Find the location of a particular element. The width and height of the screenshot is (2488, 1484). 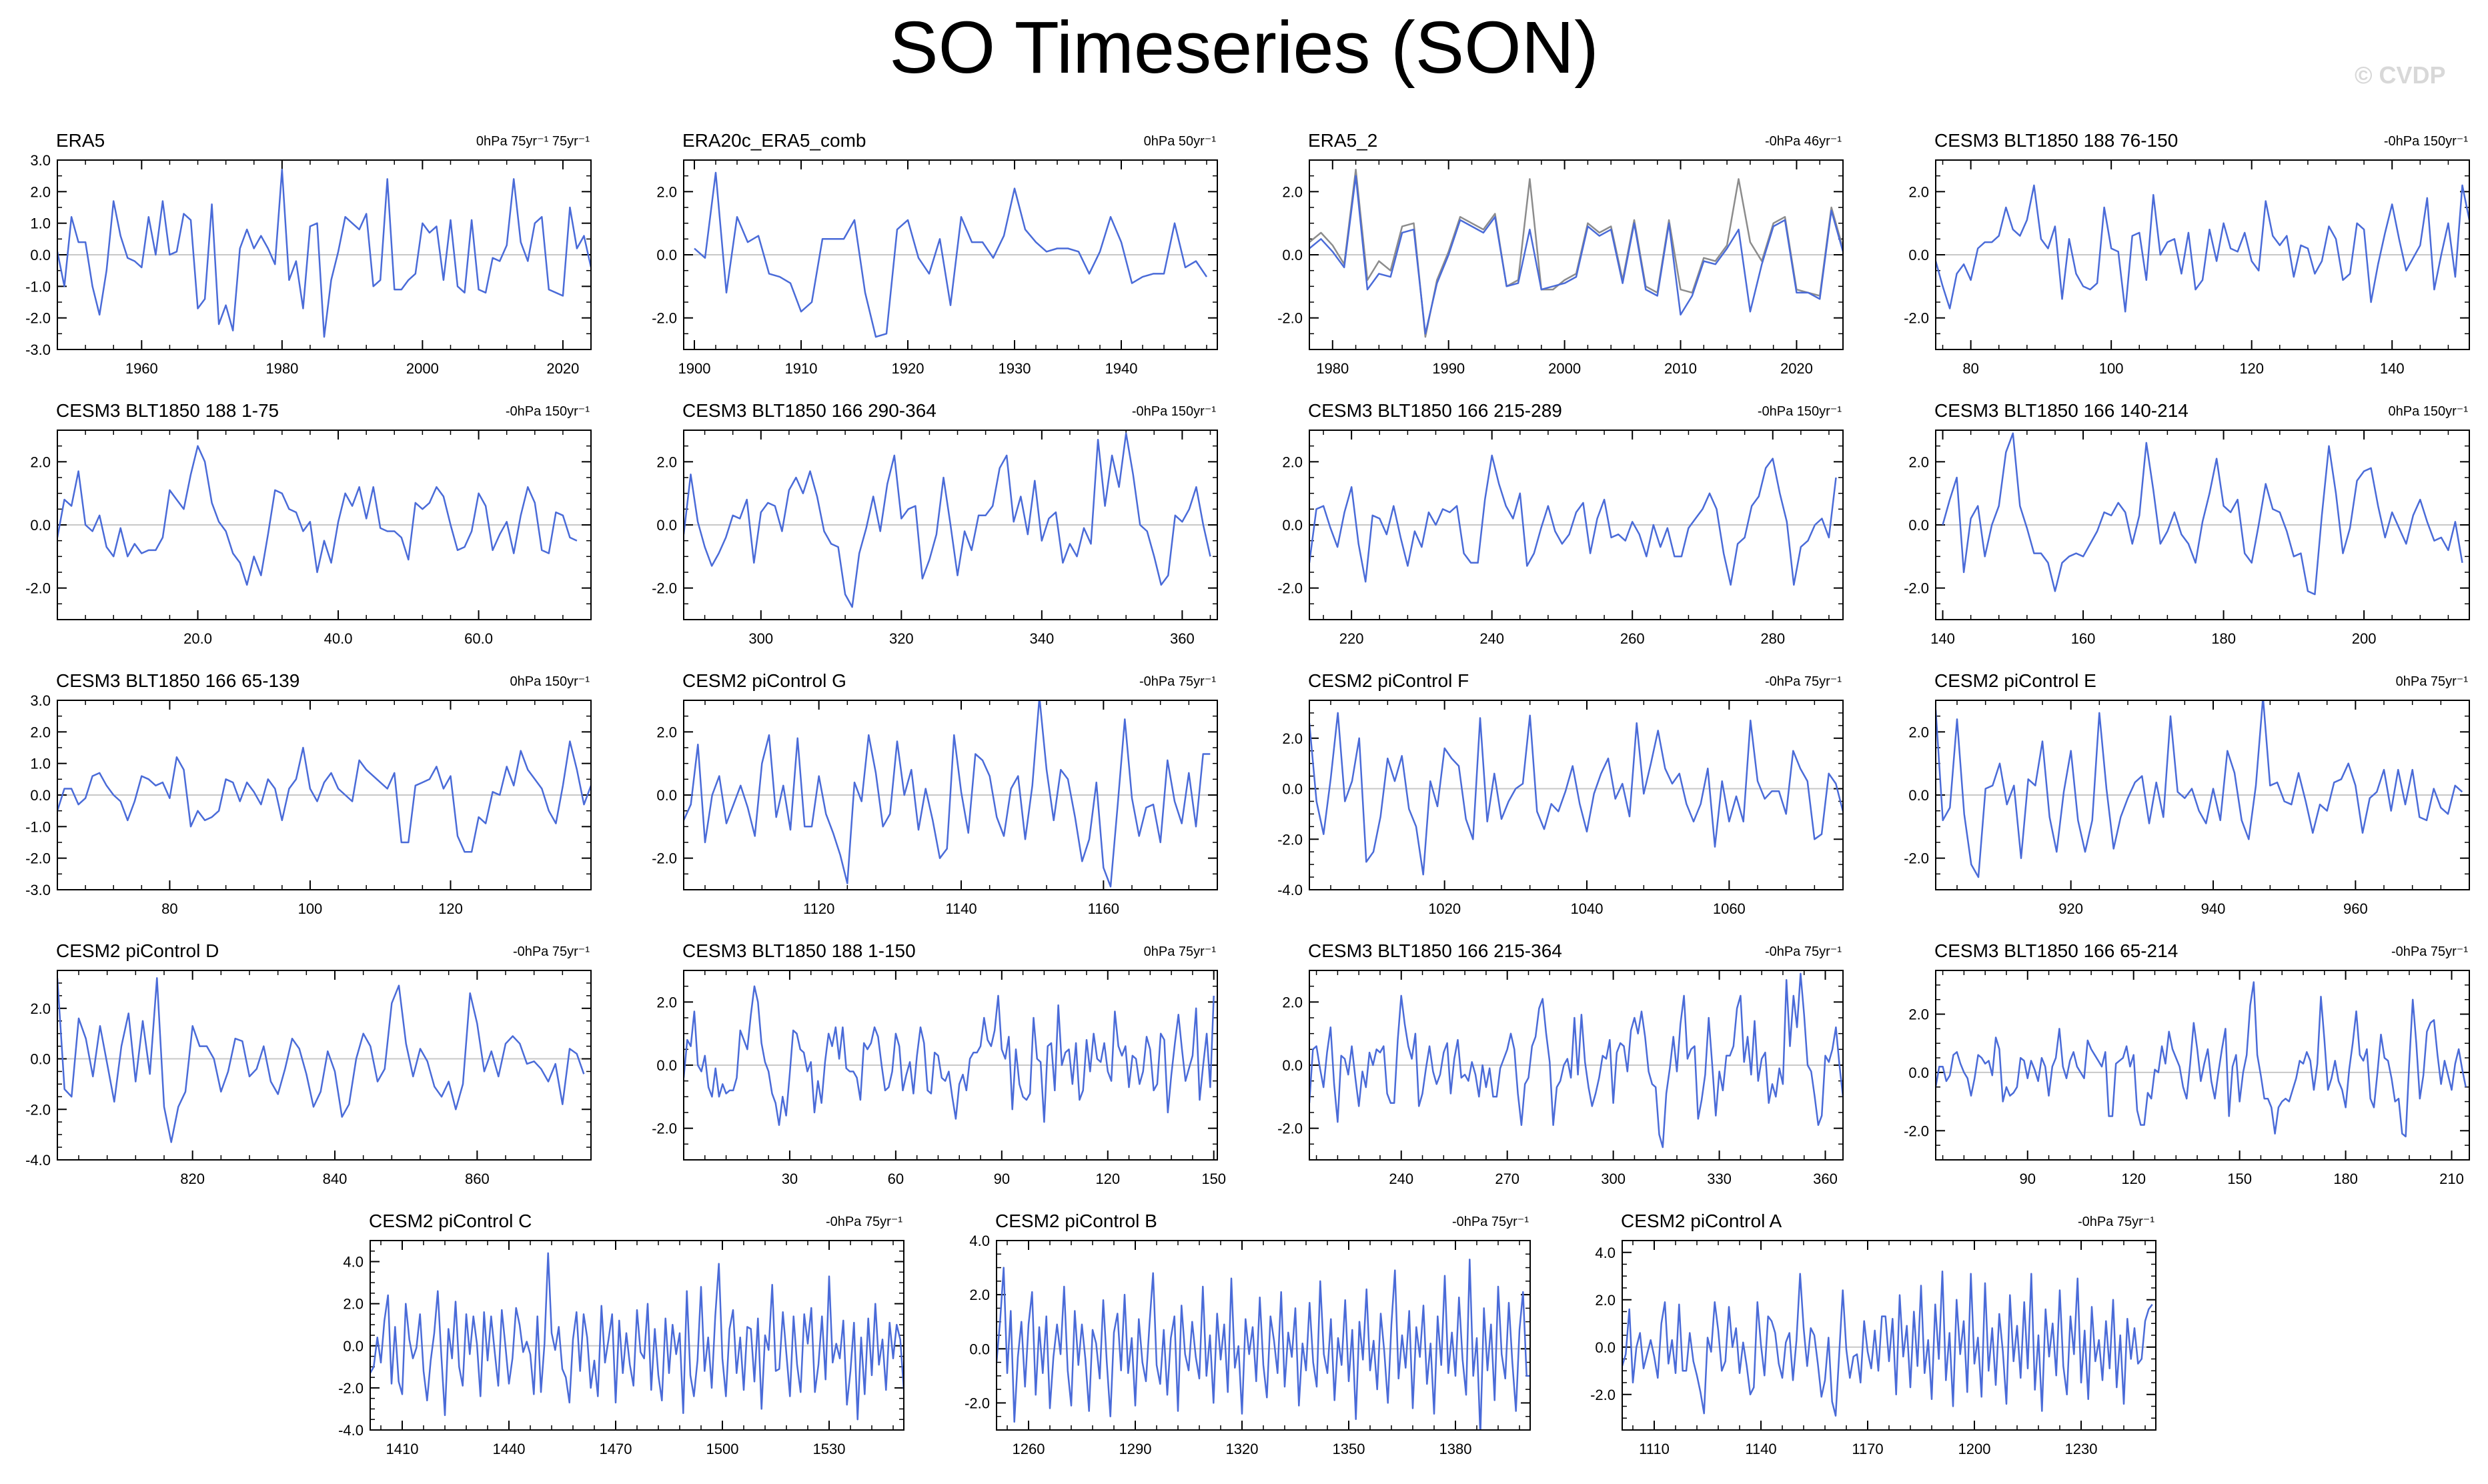

panel-title: CESM3 BLT1850 188 76-150 is located at coordinates (2056, 140).